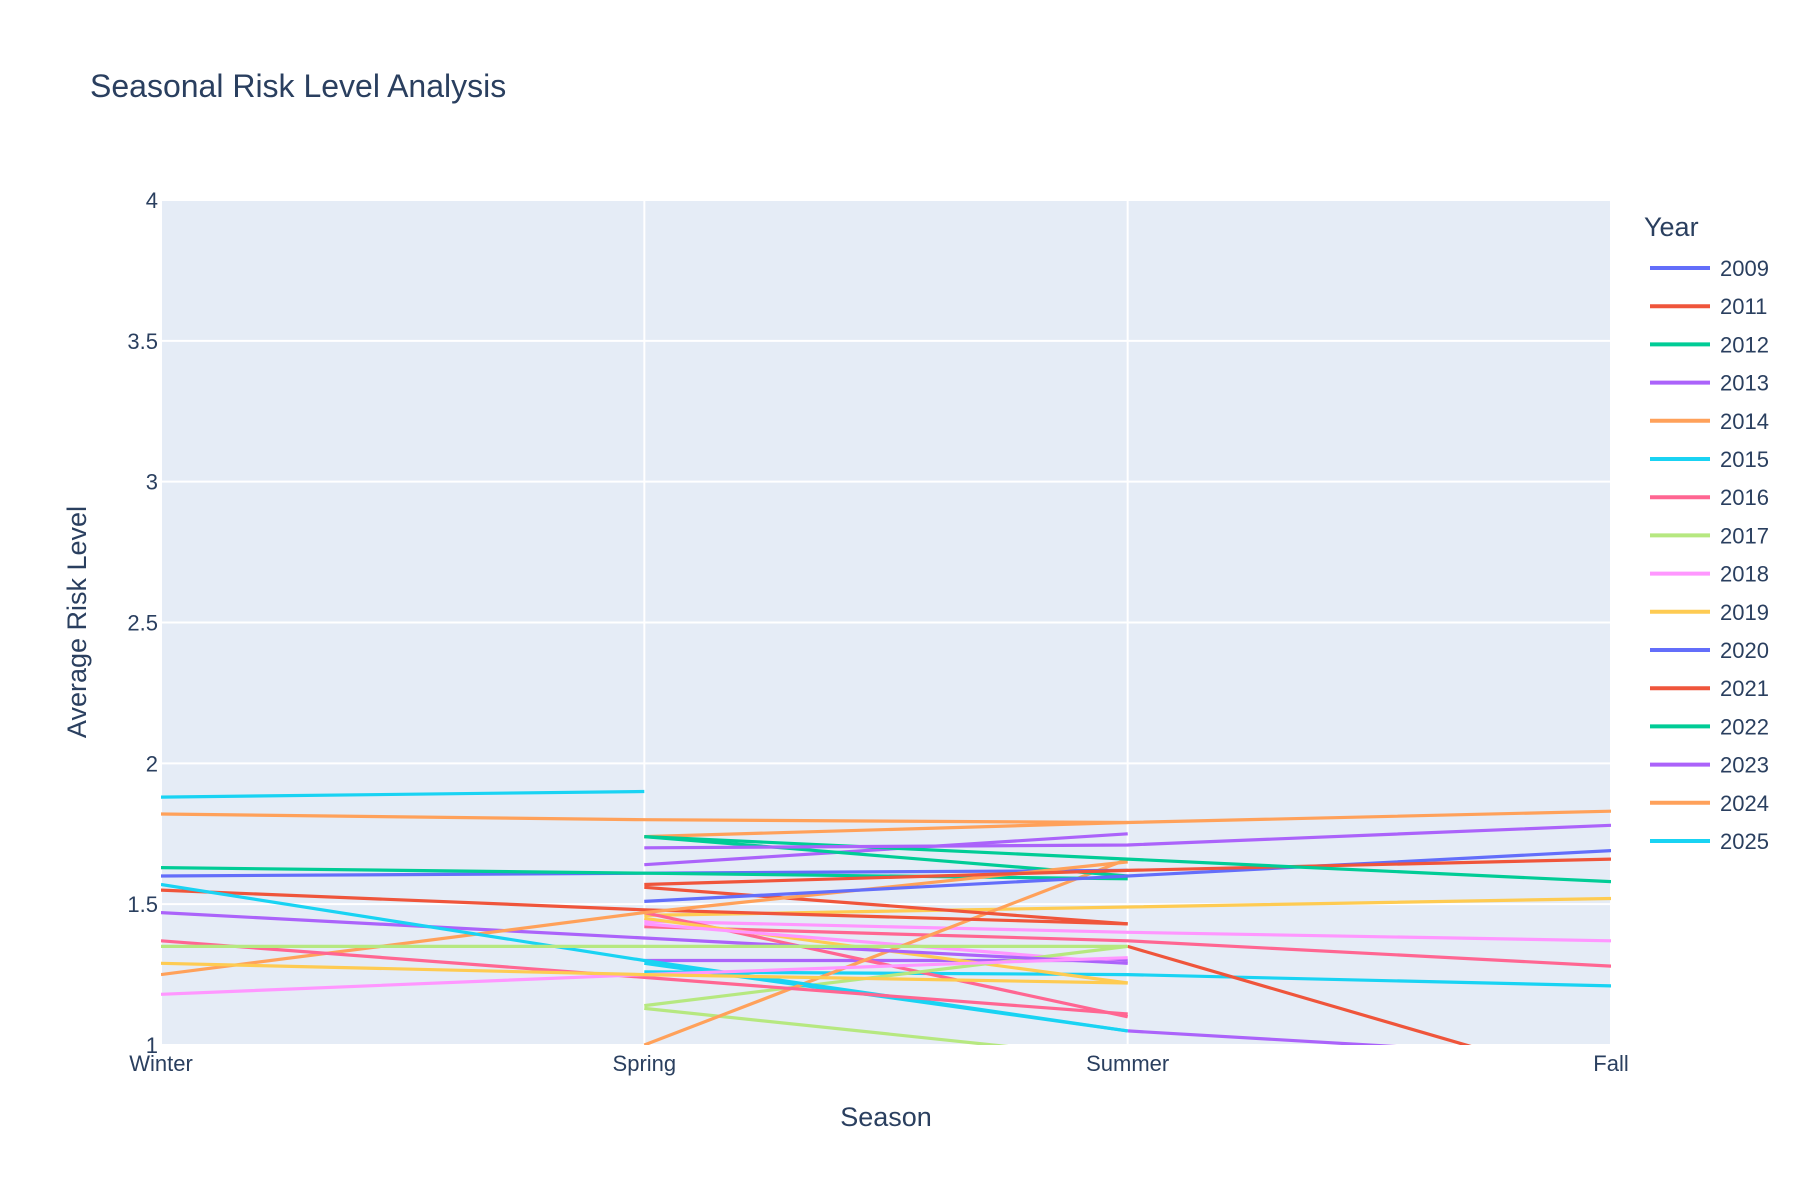 The width and height of the screenshot is (1800, 1200). What do you see at coordinates (1671, 227) in the screenshot?
I see `legend-title: Year` at bounding box center [1671, 227].